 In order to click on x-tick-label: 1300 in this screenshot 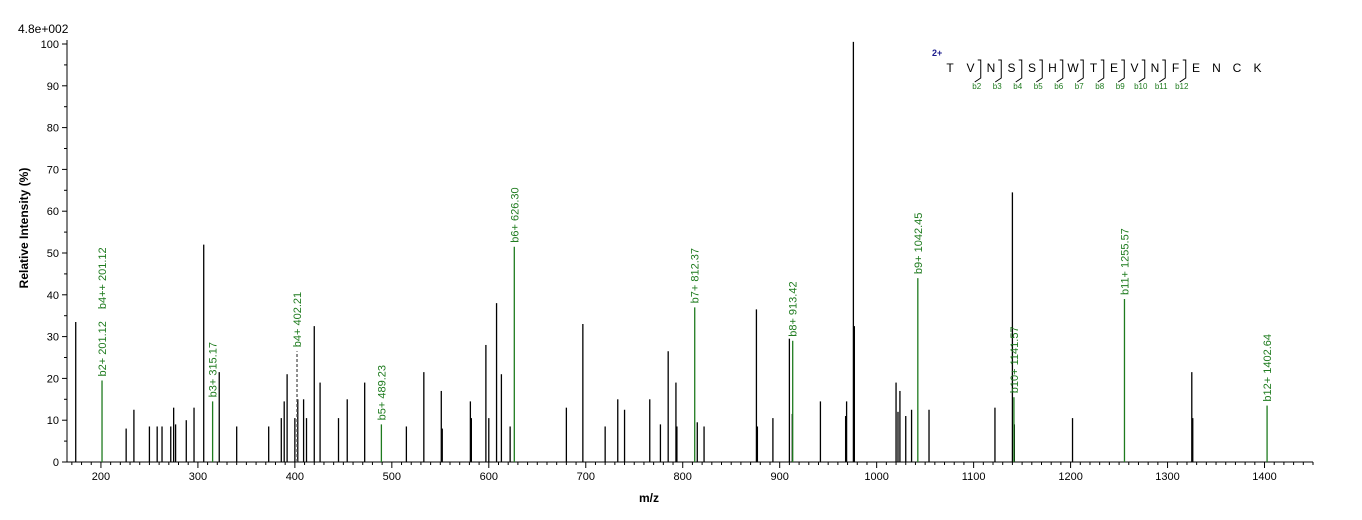, I will do `click(1167, 477)`.